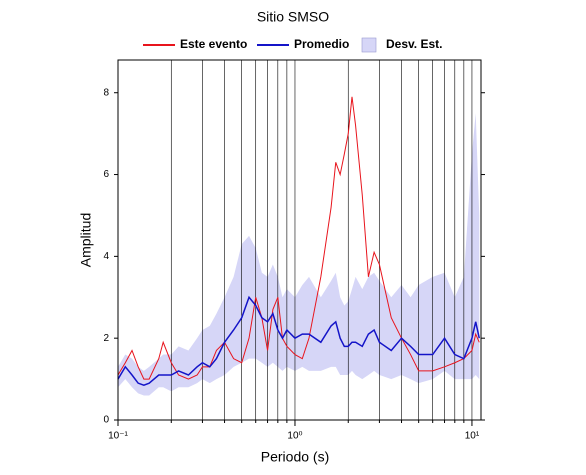  I want to click on y-tick-label: 2, so click(106, 338).